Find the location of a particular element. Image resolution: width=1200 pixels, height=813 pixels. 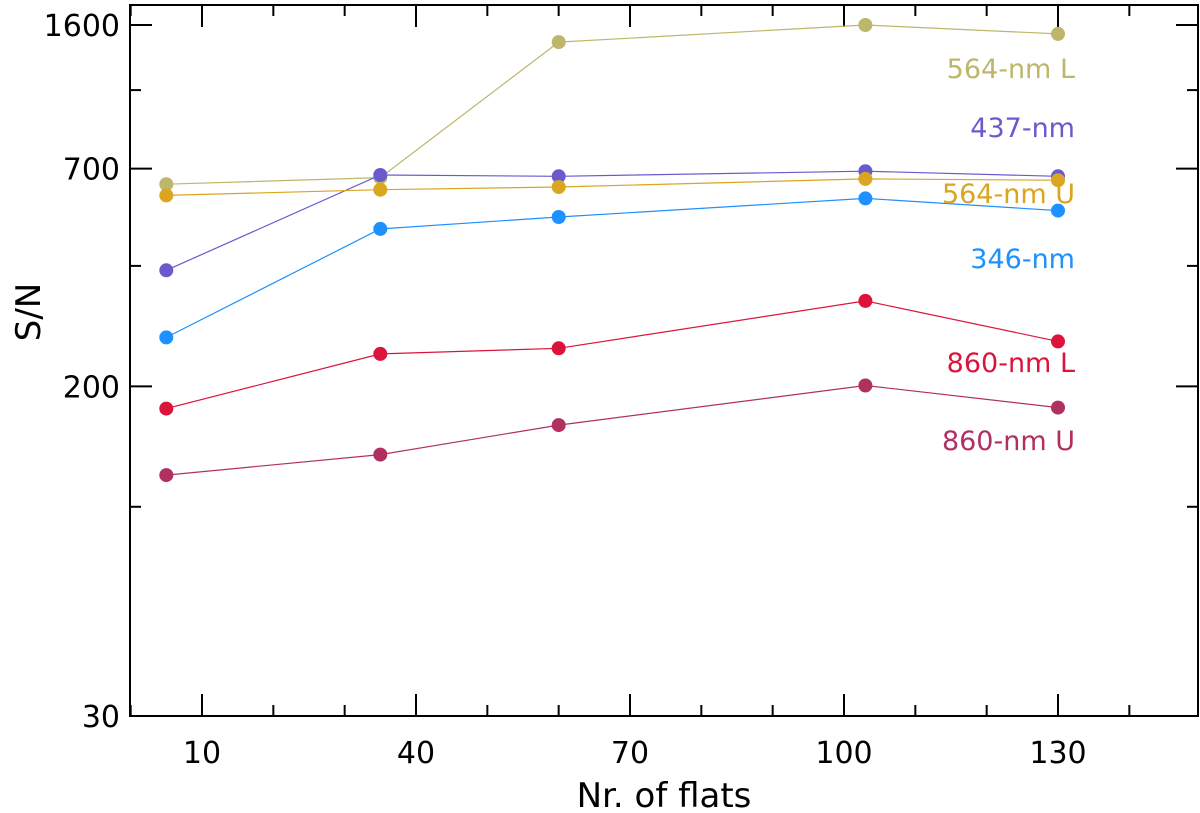

x-tick-label: 10 is located at coordinates (202, 753).